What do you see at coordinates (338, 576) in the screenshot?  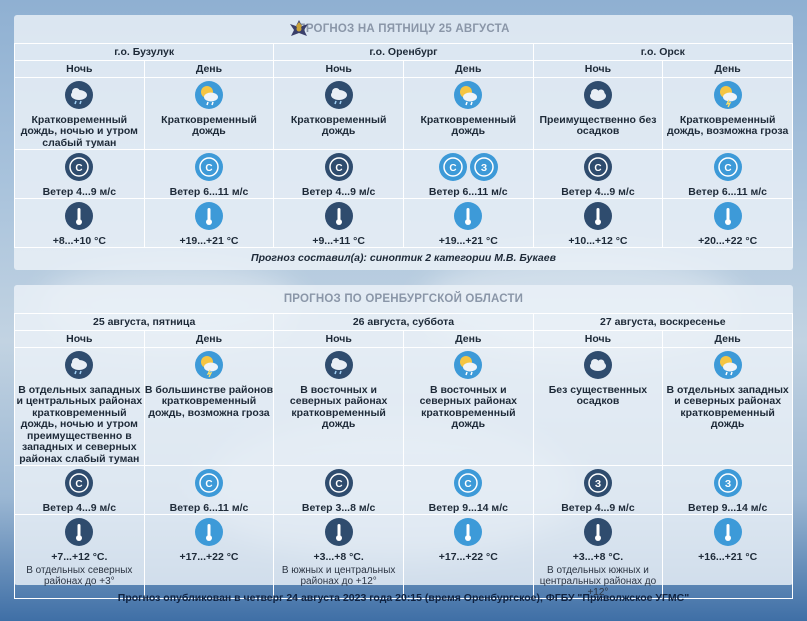 I see `temperature-note: В южных и центральных районах до +12°` at bounding box center [338, 576].